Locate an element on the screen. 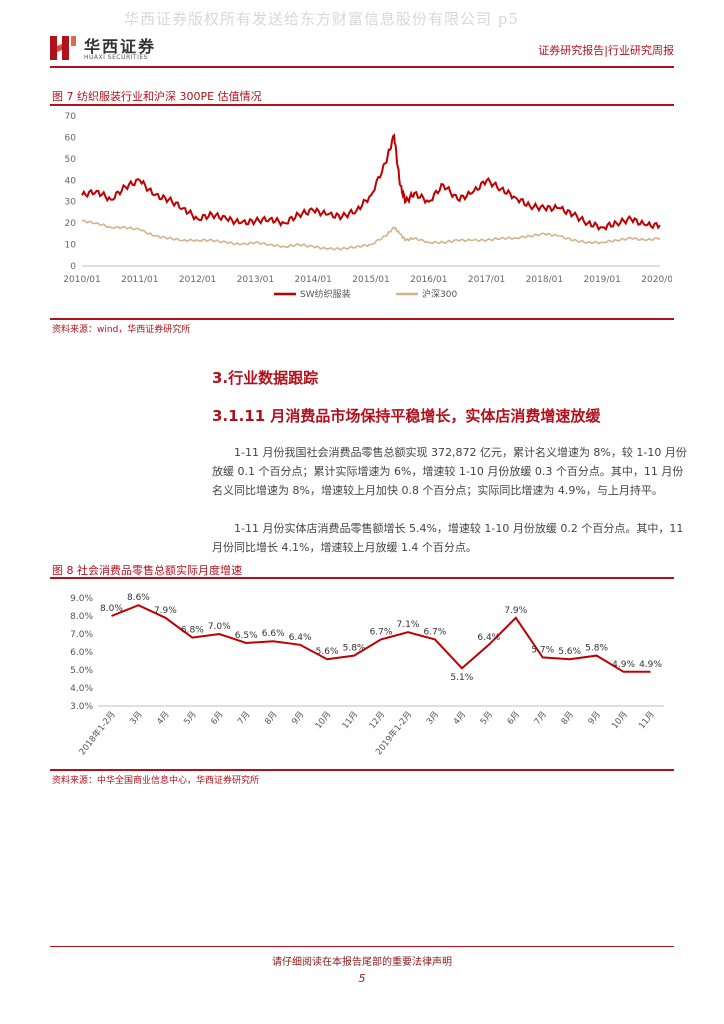 Image resolution: width=724 pixels, height=1024 pixels. data-label: 8.0% is located at coordinates (111, 609).